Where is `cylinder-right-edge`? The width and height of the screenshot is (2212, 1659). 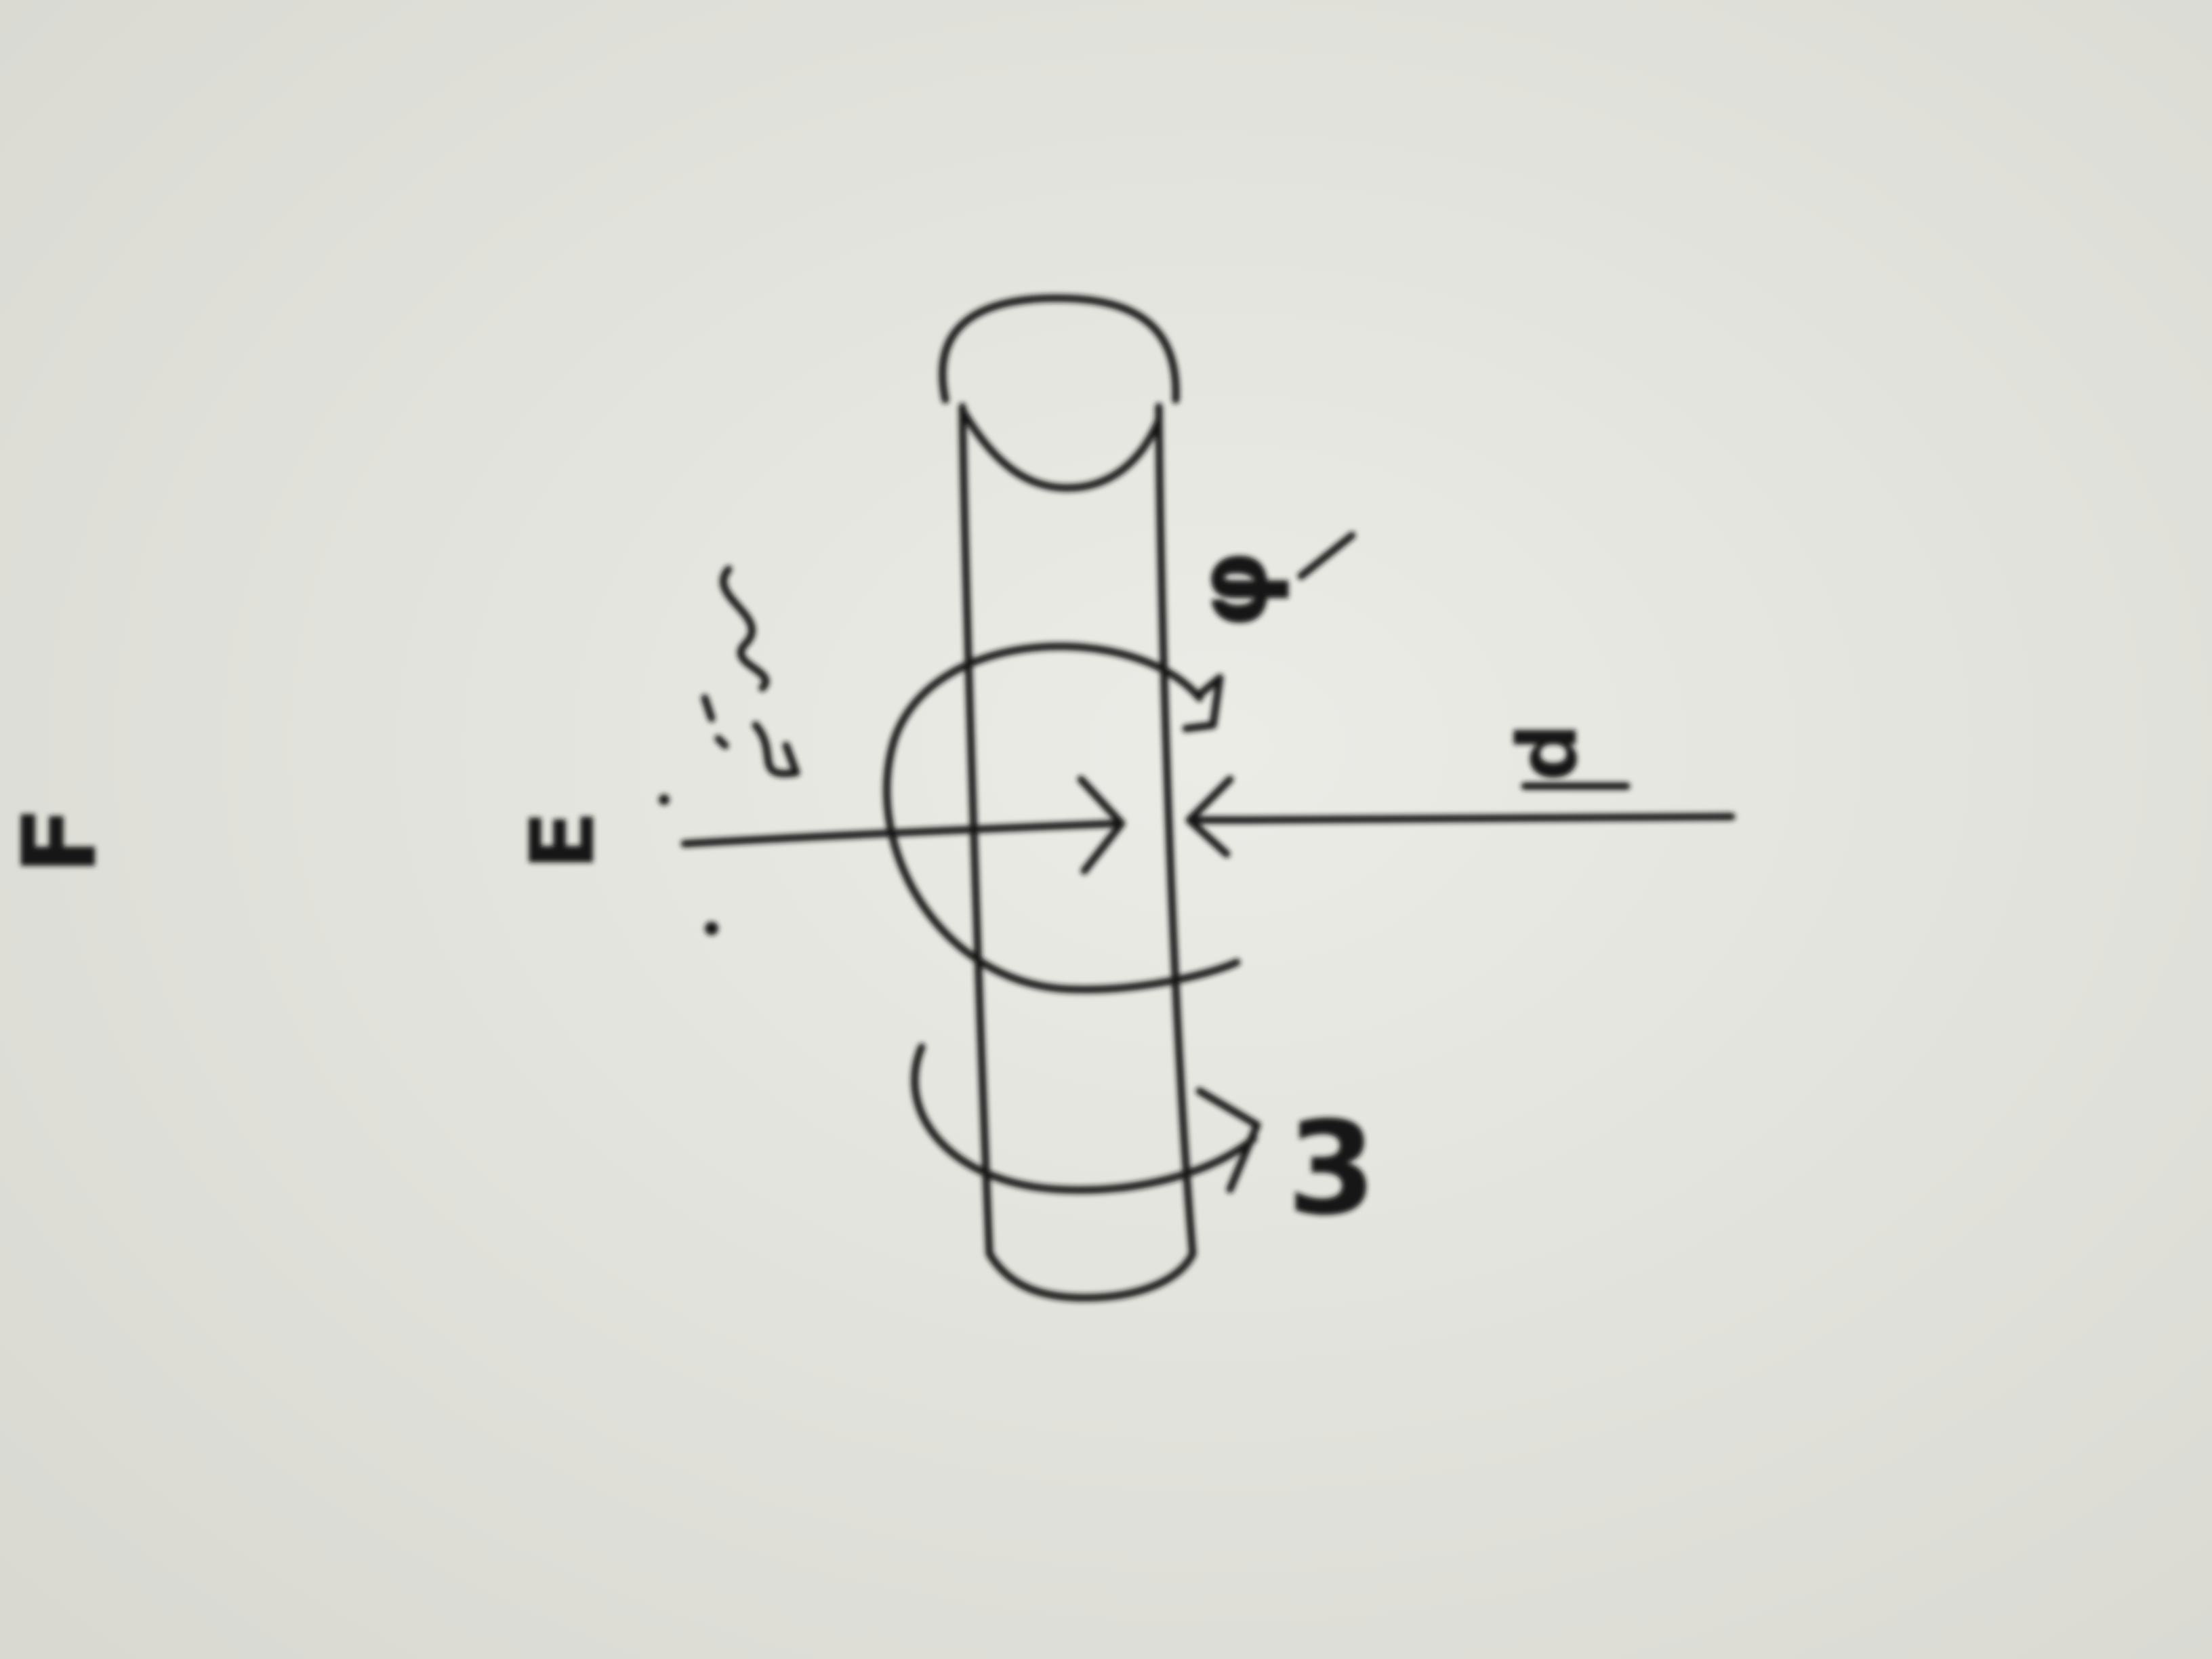
cylinder-right-edge is located at coordinates (1176, 831).